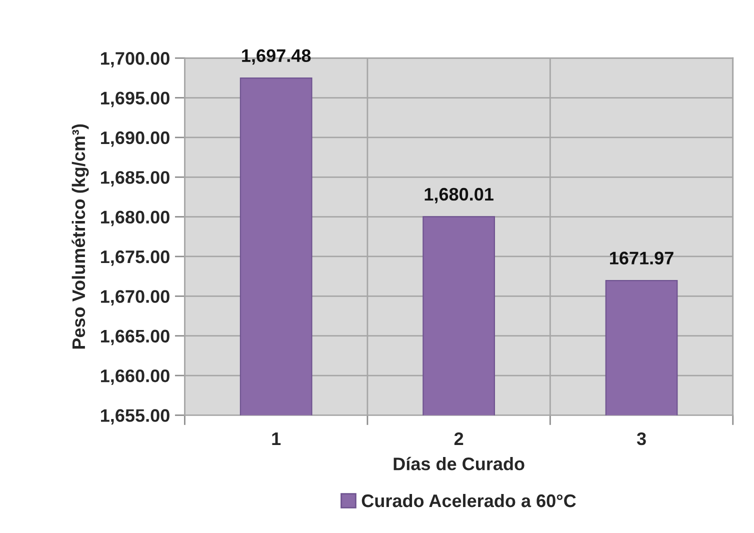 The image size is (754, 533). What do you see at coordinates (135, 178) in the screenshot?
I see `y-tick-label: 1,685.00` at bounding box center [135, 178].